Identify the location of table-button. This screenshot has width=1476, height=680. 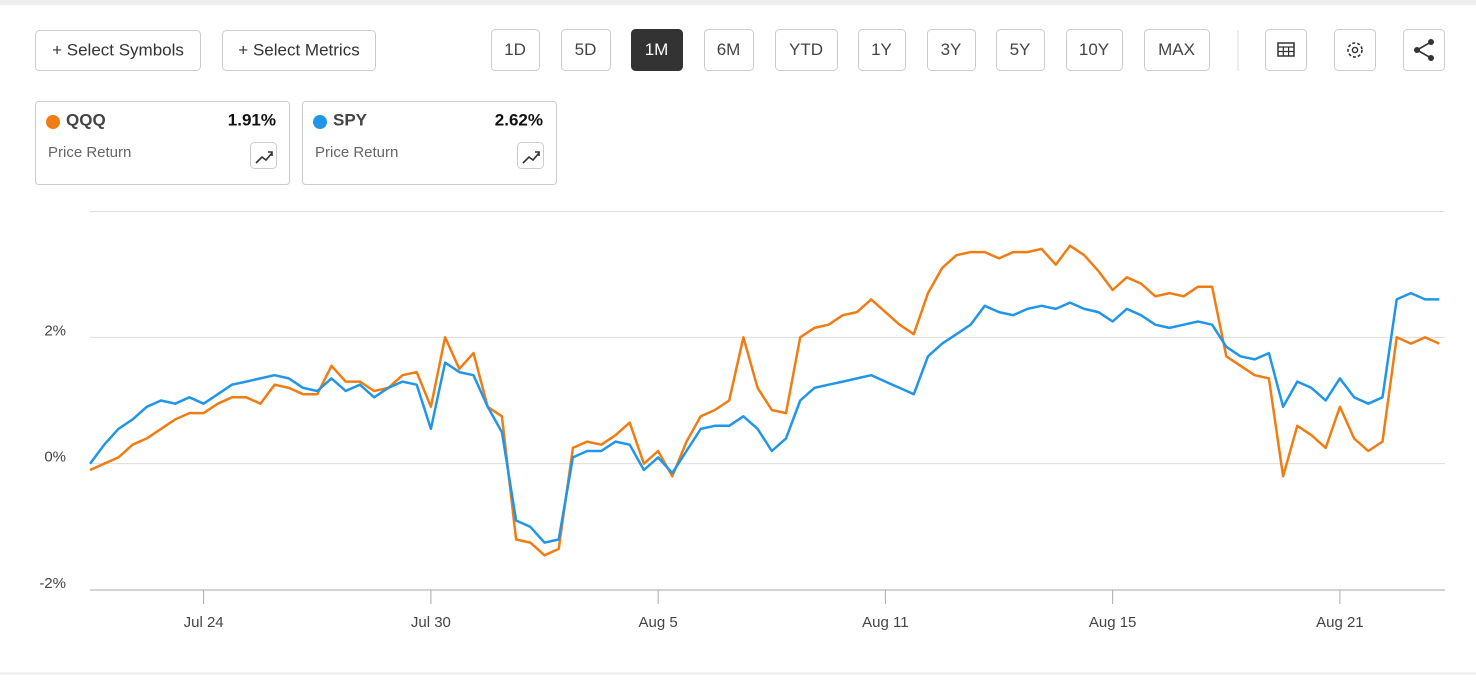
(1286, 50).